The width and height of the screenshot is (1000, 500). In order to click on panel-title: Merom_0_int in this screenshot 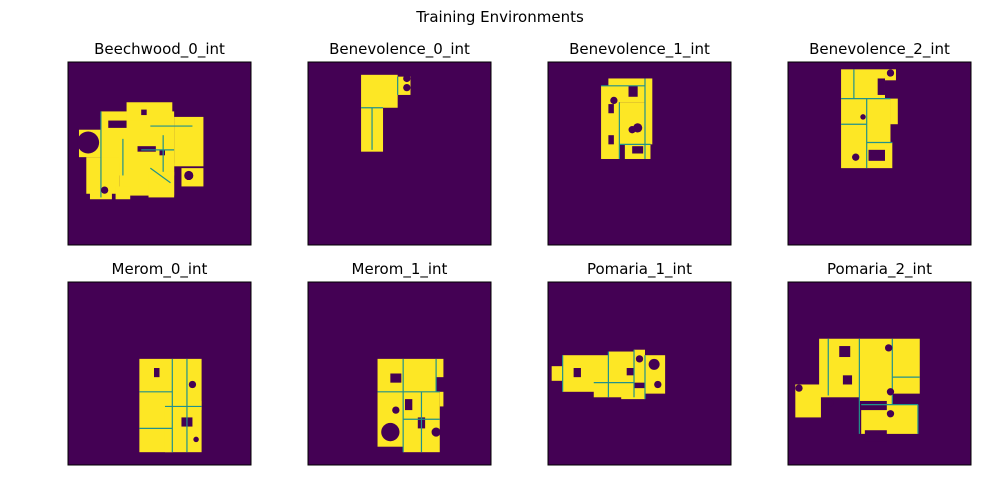, I will do `click(160, 269)`.